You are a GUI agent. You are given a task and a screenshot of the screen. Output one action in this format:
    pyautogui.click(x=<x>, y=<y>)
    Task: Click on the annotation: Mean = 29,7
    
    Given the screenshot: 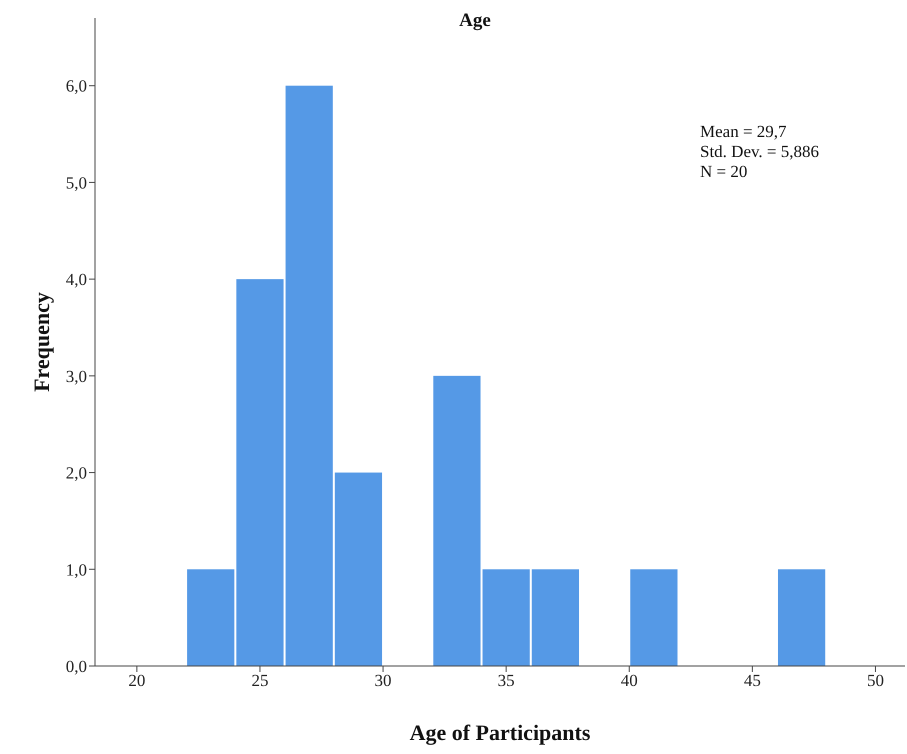 What is the action you would take?
    pyautogui.click(x=744, y=132)
    